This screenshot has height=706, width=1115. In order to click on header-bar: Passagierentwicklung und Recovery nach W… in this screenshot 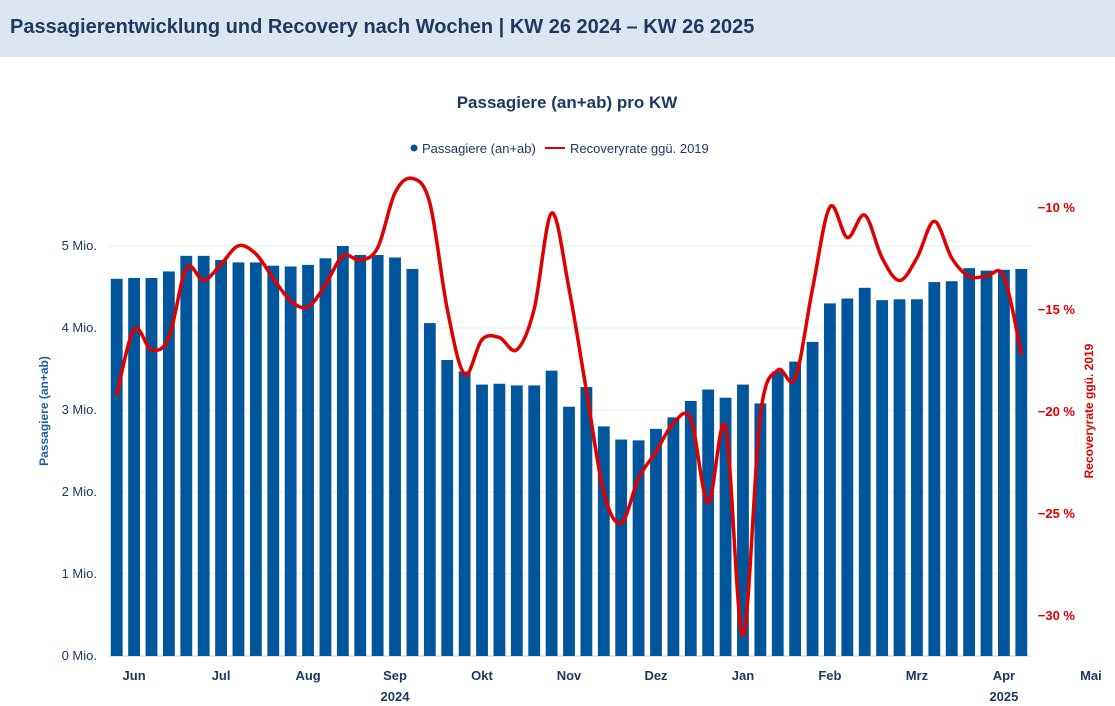, I will do `click(557, 28)`.